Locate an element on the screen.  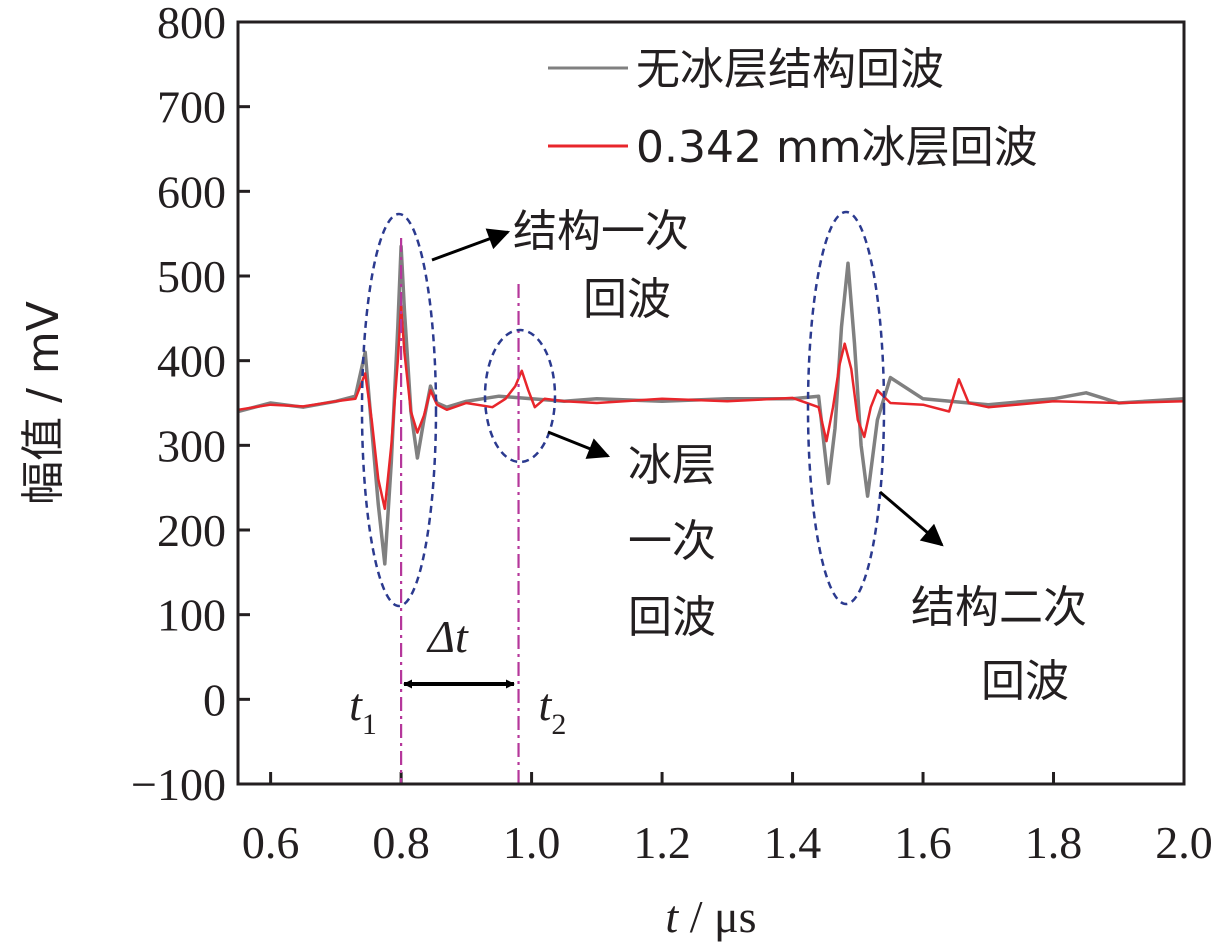
x-axis-var: t is located at coordinates (672, 916).